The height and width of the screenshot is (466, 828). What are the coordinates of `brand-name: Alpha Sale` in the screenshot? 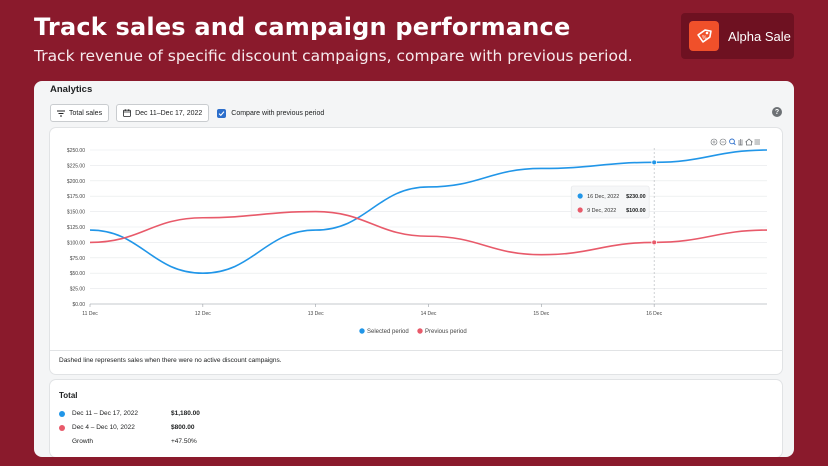 It's located at (759, 36).